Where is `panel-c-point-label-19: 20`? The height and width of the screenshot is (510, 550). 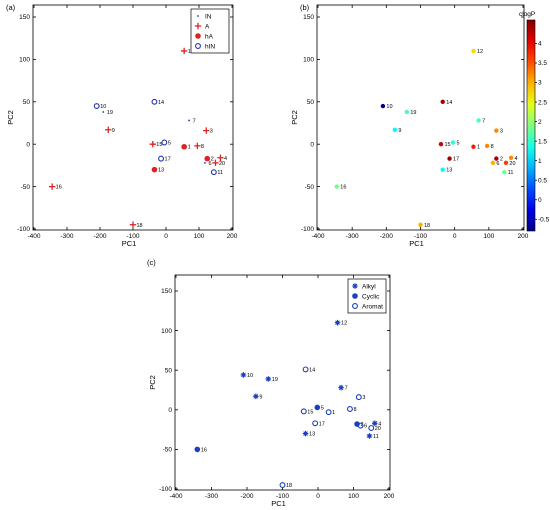 panel-c-point-label-19: 20 is located at coordinates (378, 429).